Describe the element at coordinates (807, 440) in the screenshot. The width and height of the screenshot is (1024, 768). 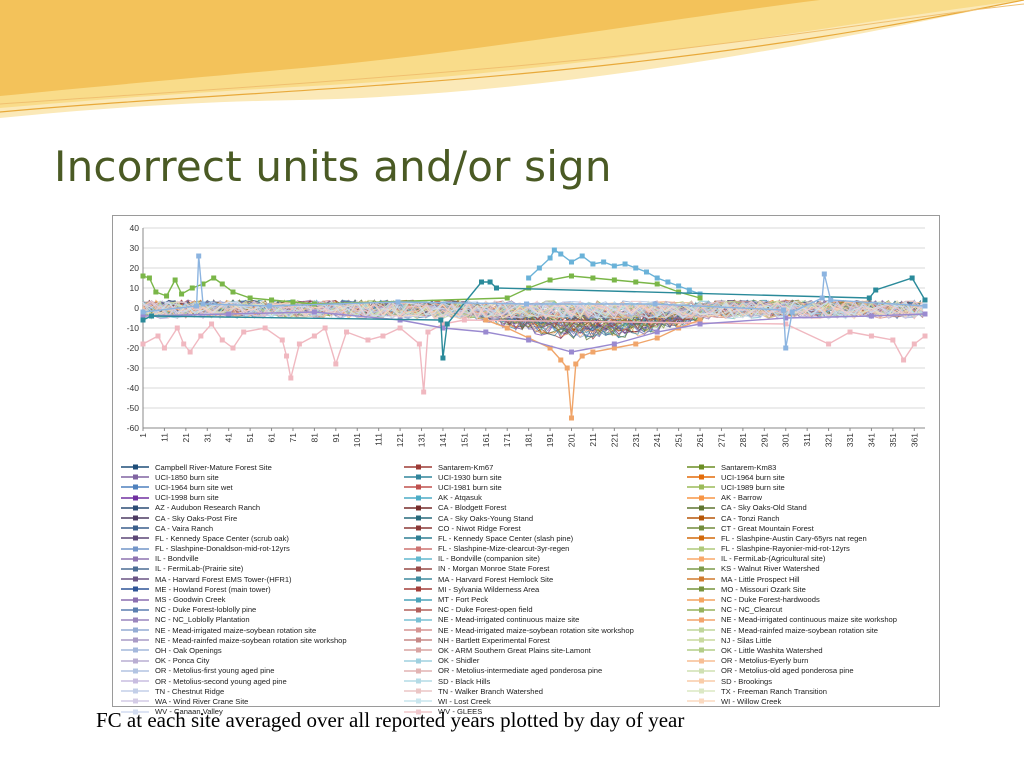
I see `x-tick-label: 311` at that location.